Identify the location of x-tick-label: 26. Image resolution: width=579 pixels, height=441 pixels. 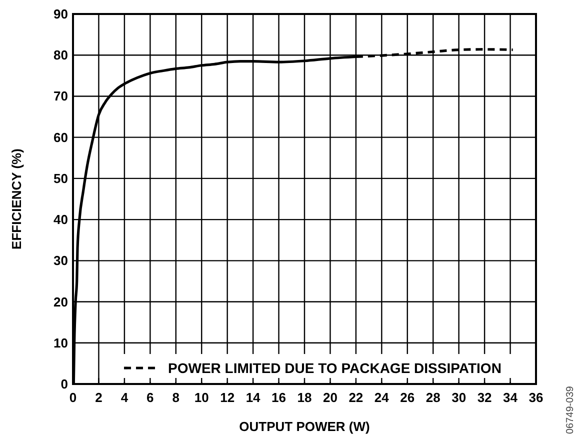
(407, 397).